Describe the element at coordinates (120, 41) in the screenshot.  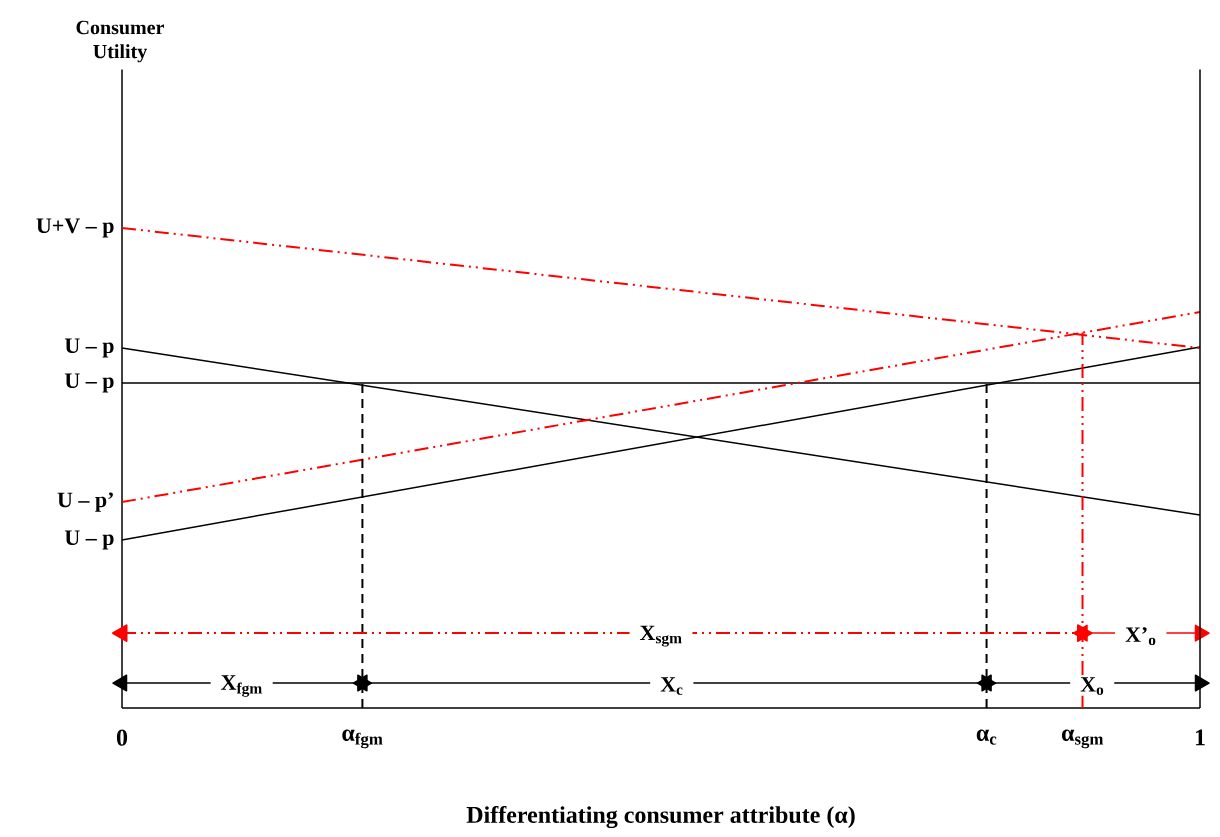
I see `text: Consumer Utility` at that location.